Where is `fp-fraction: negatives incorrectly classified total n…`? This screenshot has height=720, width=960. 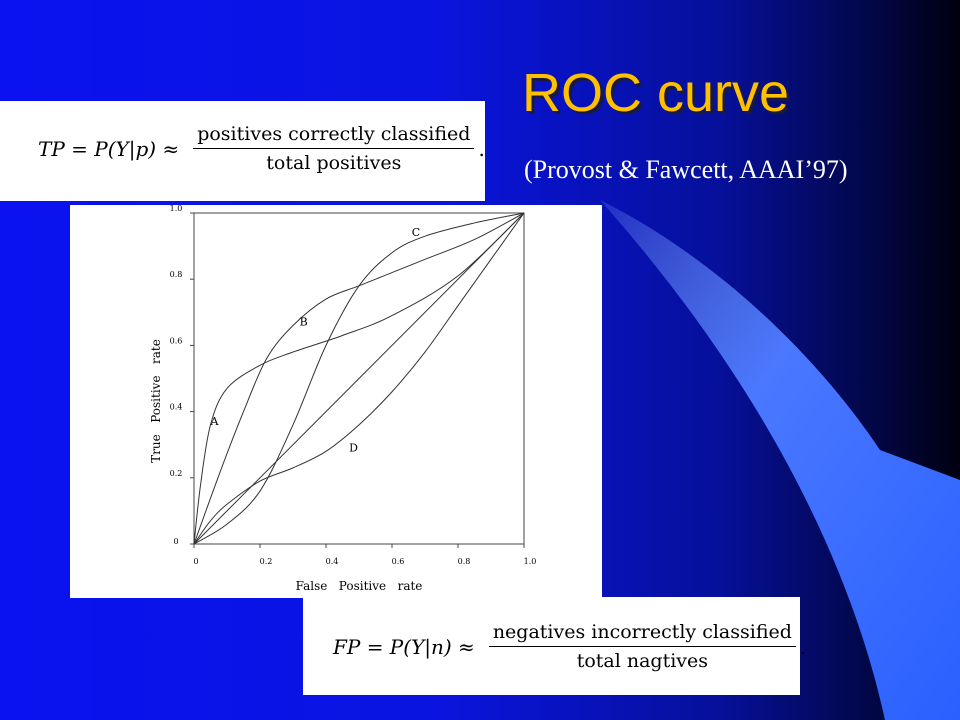 fp-fraction: negatives incorrectly classified total n… is located at coordinates (642, 646).